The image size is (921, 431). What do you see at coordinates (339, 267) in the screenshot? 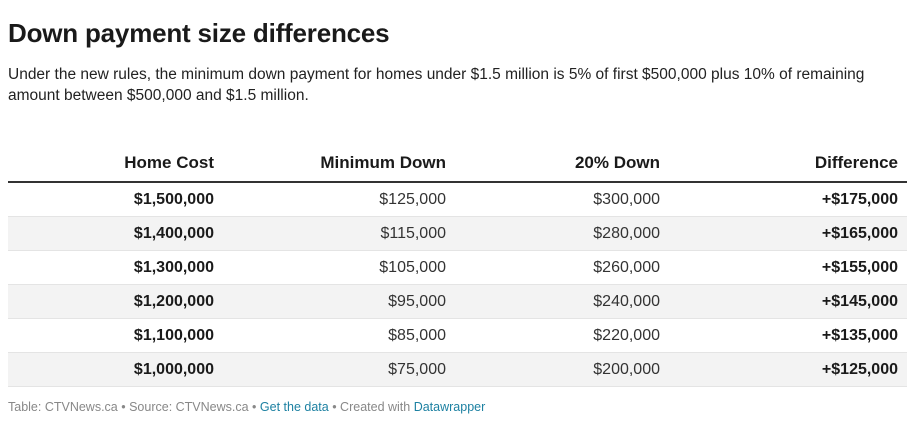
I see `cell-minimum-down: $105,000` at bounding box center [339, 267].